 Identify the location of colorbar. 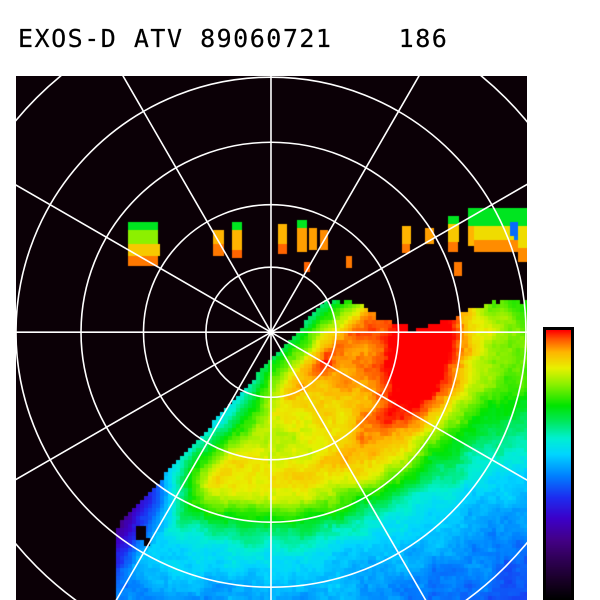
(558, 463).